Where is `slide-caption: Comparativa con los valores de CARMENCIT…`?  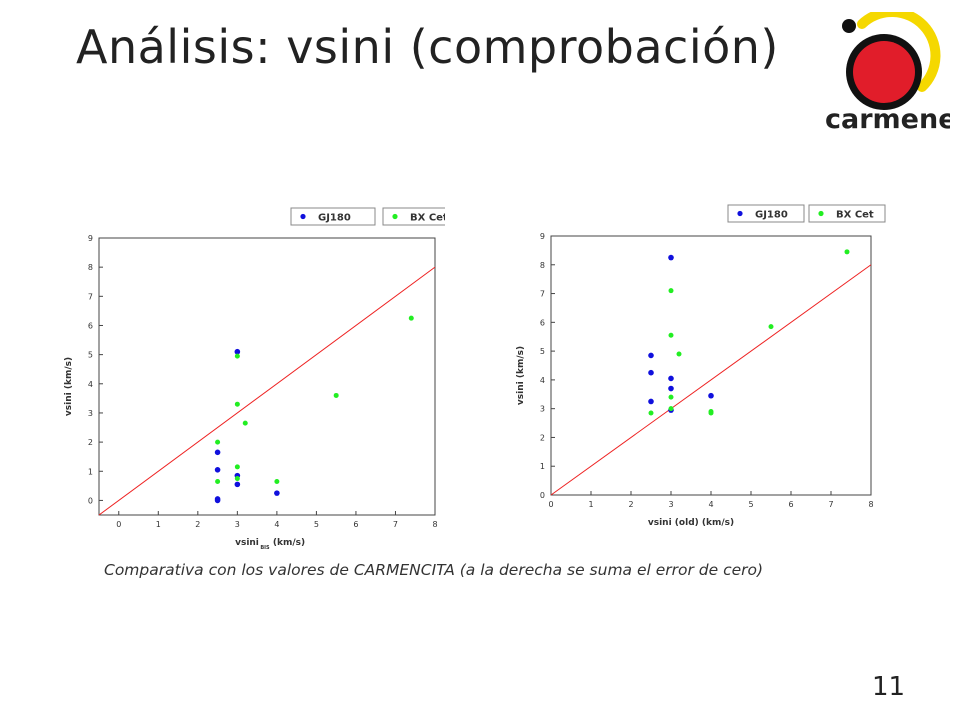 slide-caption: Comparativa con los valores de CARMENCIT… is located at coordinates (434, 570).